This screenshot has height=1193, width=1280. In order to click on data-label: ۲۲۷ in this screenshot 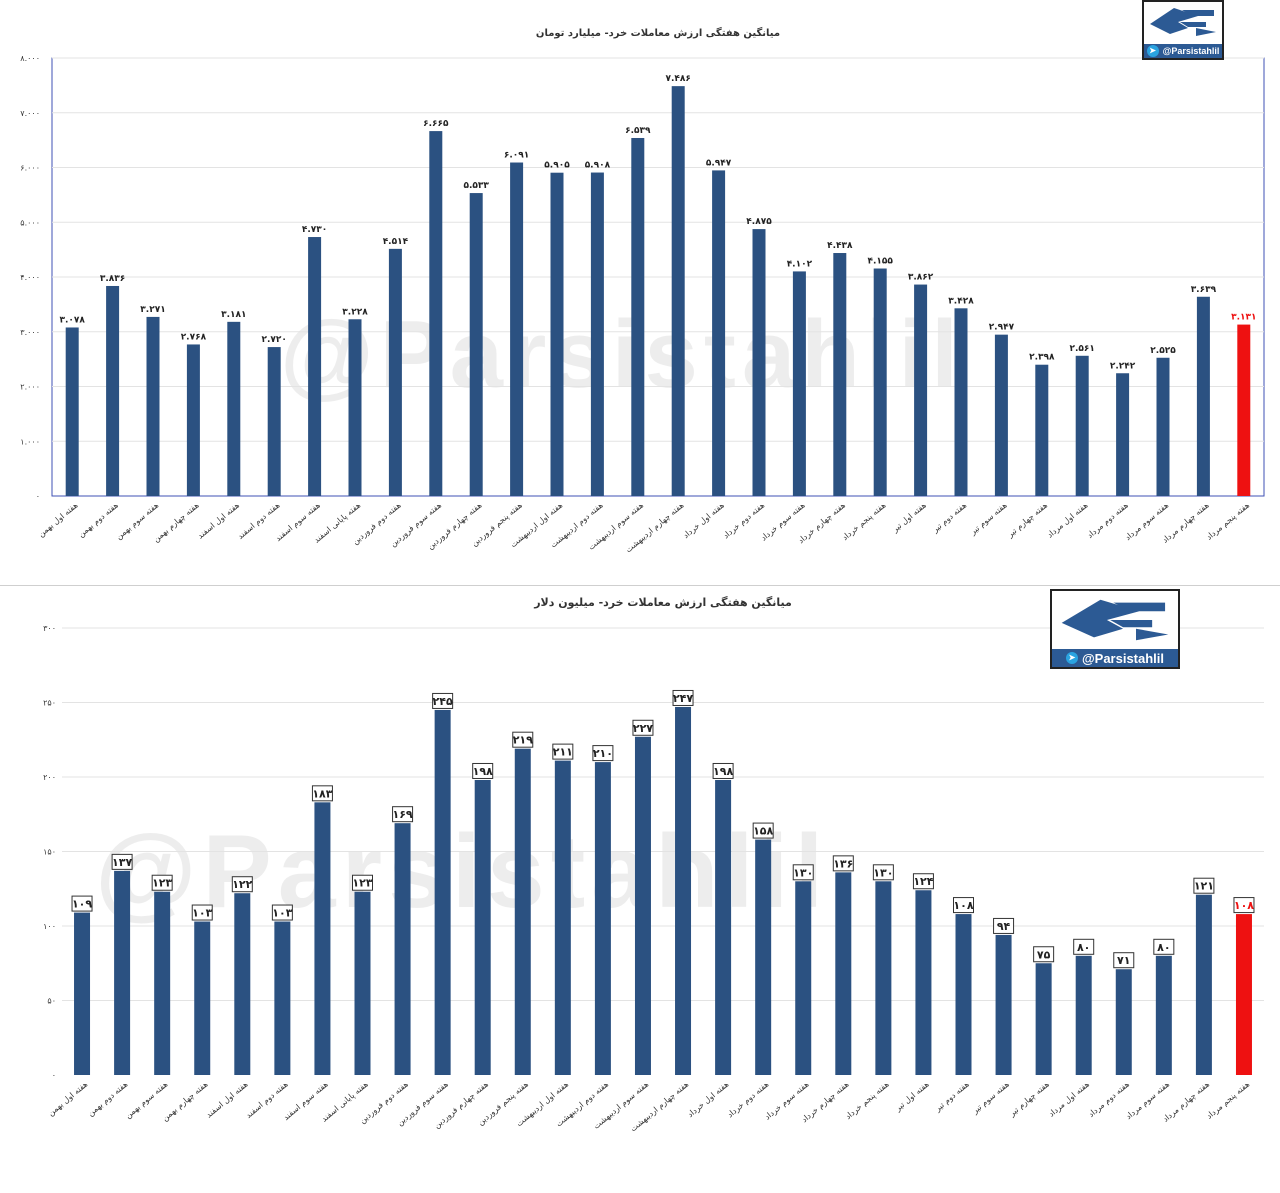, I will do `click(643, 728)`.